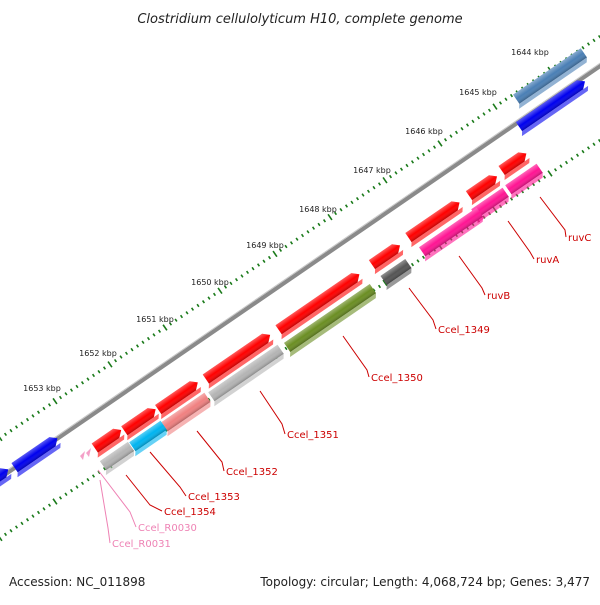 The height and width of the screenshot is (605, 600). What do you see at coordinates (424, 131) in the screenshot?
I see `scale-label: 1646 kbp` at bounding box center [424, 131].